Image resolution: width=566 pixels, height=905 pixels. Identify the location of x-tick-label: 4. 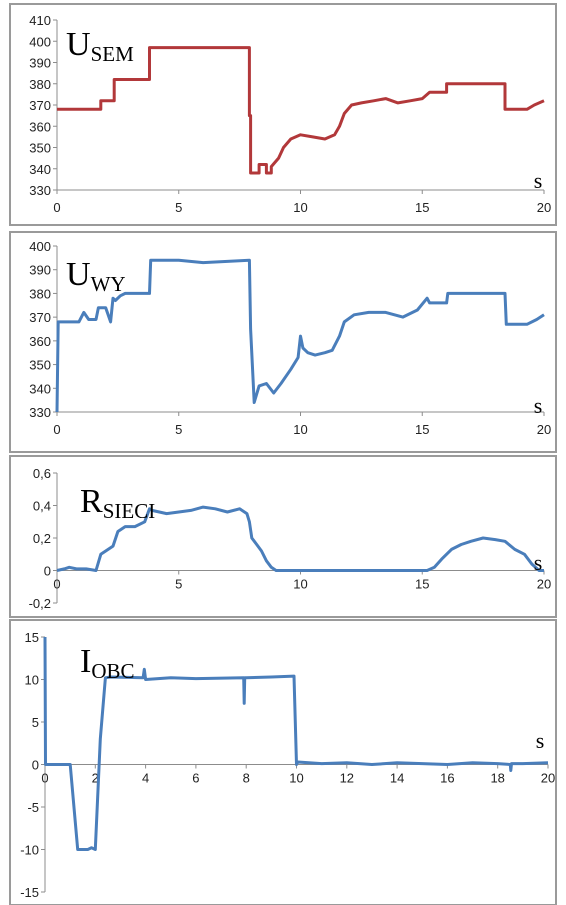
(145, 778).